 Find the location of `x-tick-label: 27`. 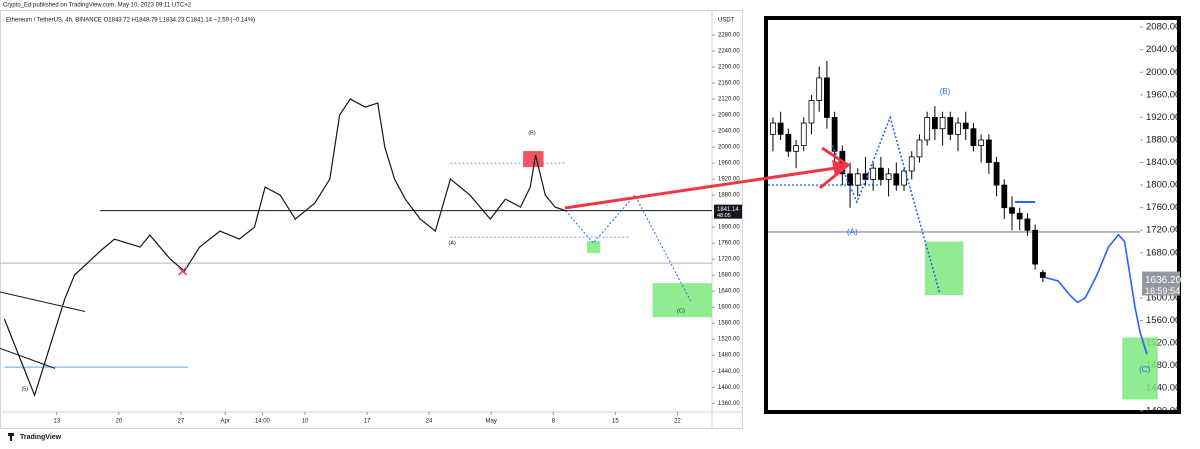

x-tick-label: 27 is located at coordinates (181, 422).